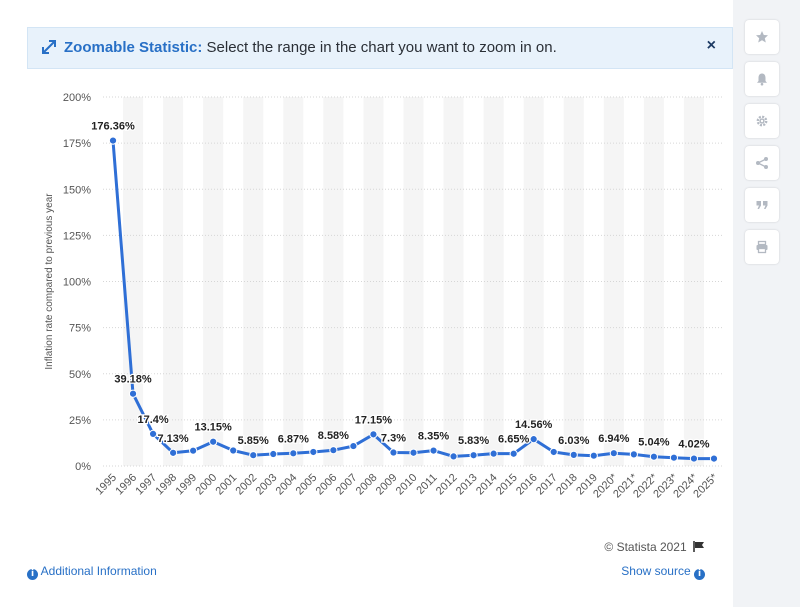  Describe the element at coordinates (547, 485) in the screenshot. I see `x-tick-label: 2017` at that location.